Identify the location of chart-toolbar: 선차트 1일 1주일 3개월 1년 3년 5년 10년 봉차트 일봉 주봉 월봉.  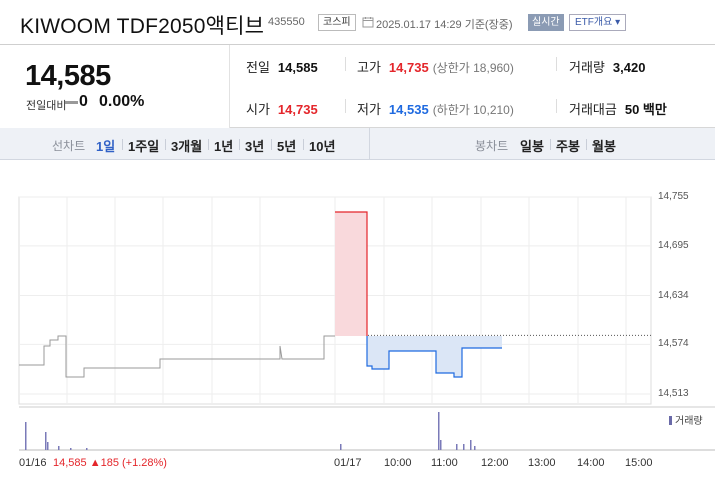
(357, 144).